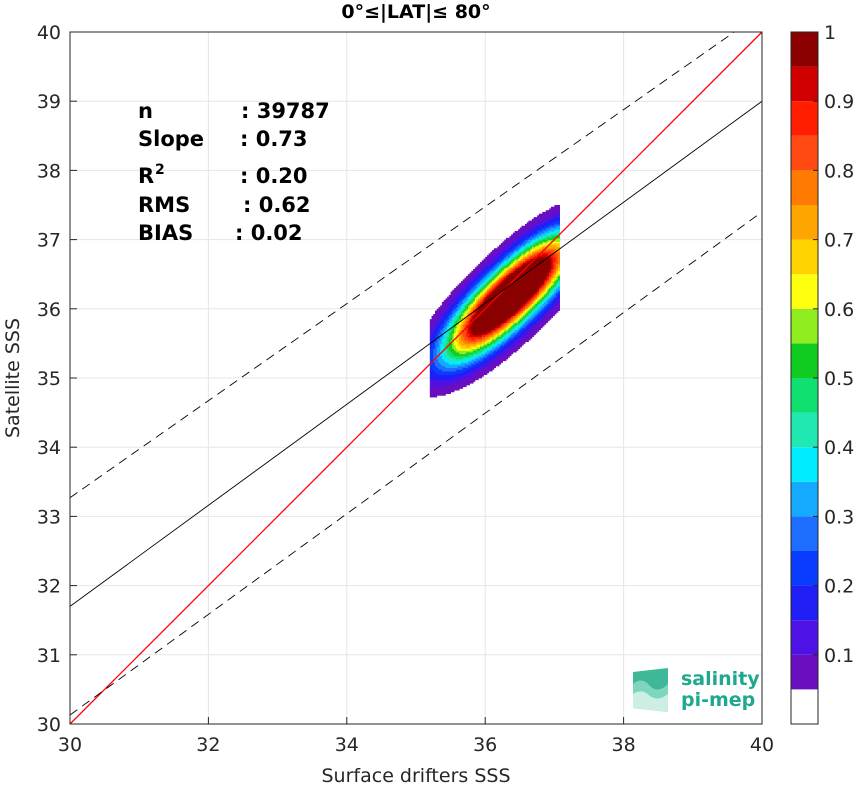 This screenshot has width=858, height=790. Describe the element at coordinates (165, 233) in the screenshot. I see `stat-label: BIAS` at that location.